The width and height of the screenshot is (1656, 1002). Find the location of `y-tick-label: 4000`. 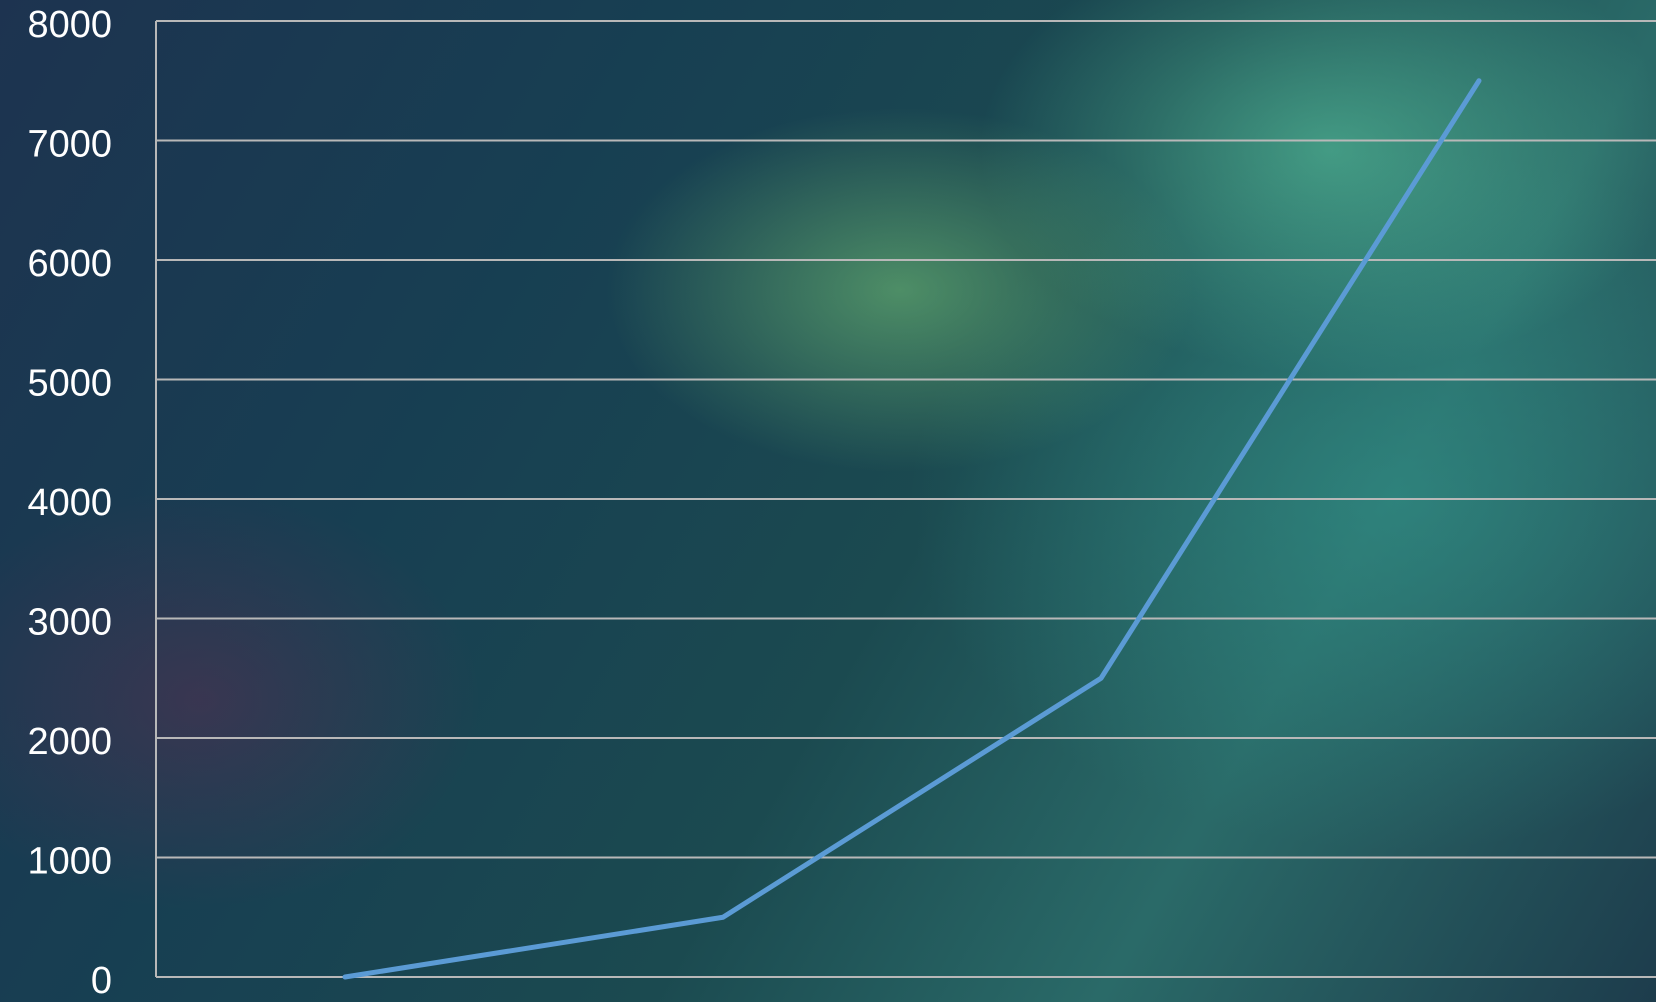

y-tick-label: 4000 is located at coordinates (69, 503).